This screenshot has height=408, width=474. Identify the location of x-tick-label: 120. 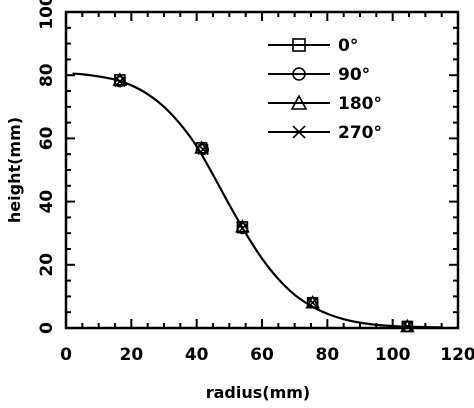
(457, 355).